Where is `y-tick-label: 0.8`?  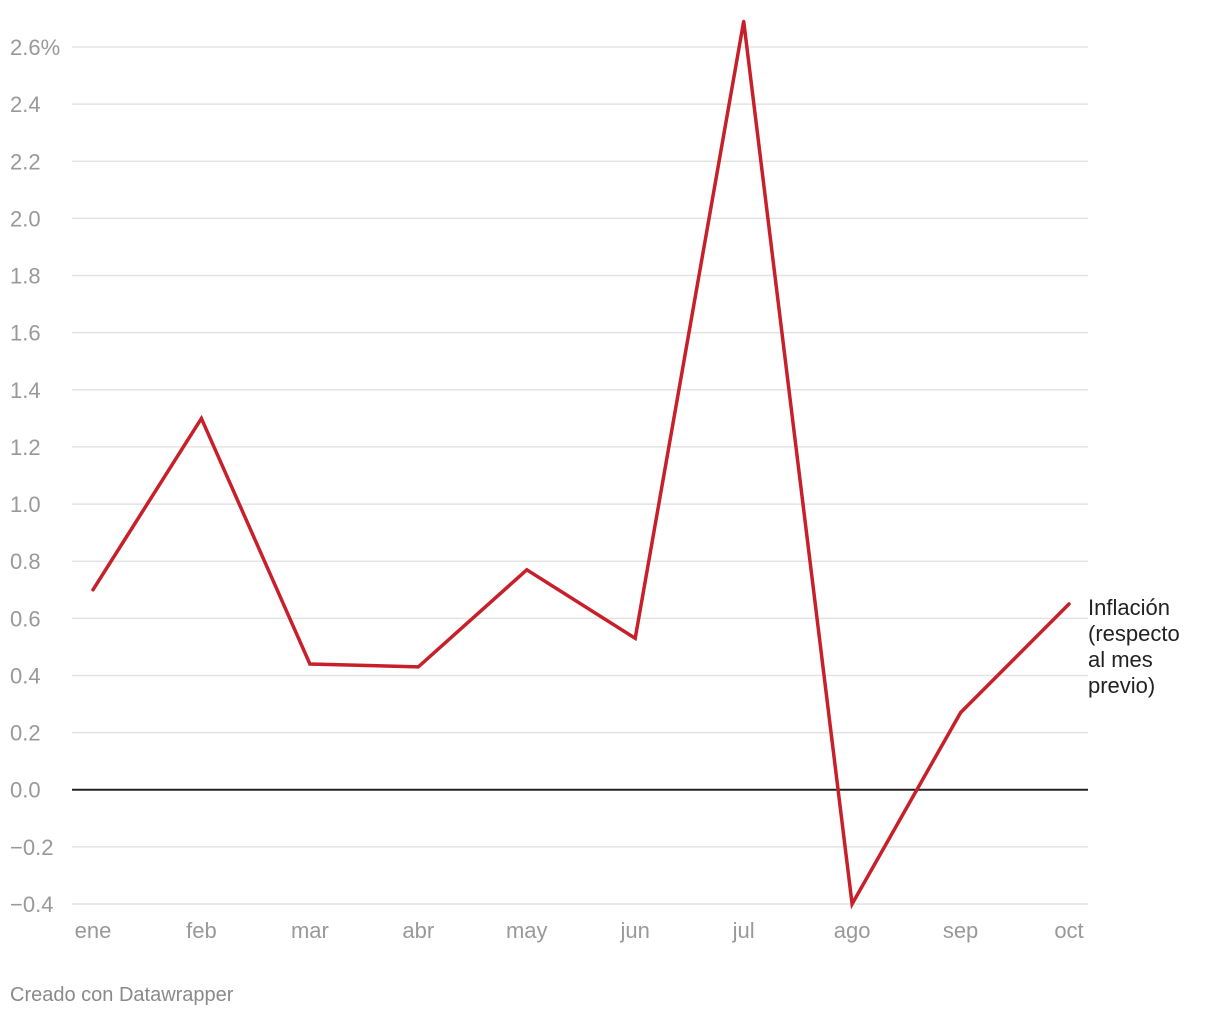 y-tick-label: 0.8 is located at coordinates (25, 561).